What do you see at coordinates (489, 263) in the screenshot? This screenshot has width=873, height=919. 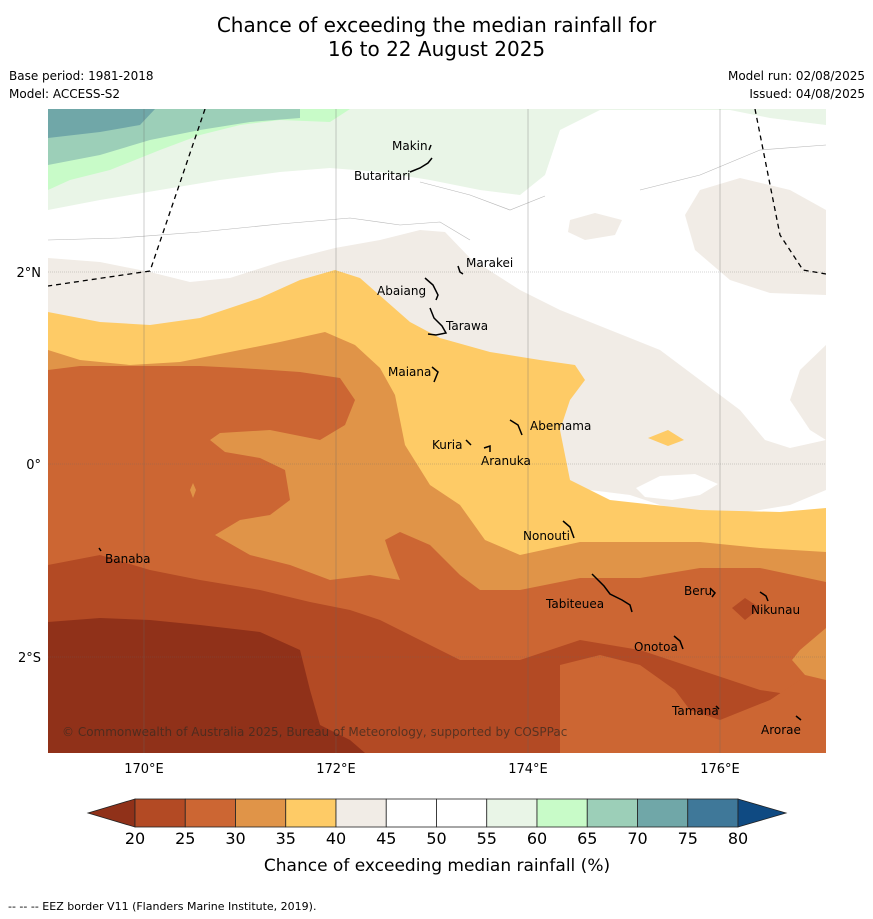 I see `place-marakei: Marakei` at bounding box center [489, 263].